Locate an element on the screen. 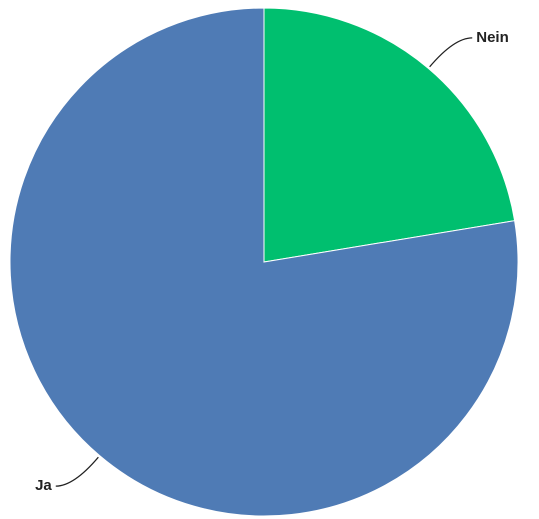 Image resolution: width=539 pixels, height=519 pixels. slice-label: Nein is located at coordinates (492, 37).